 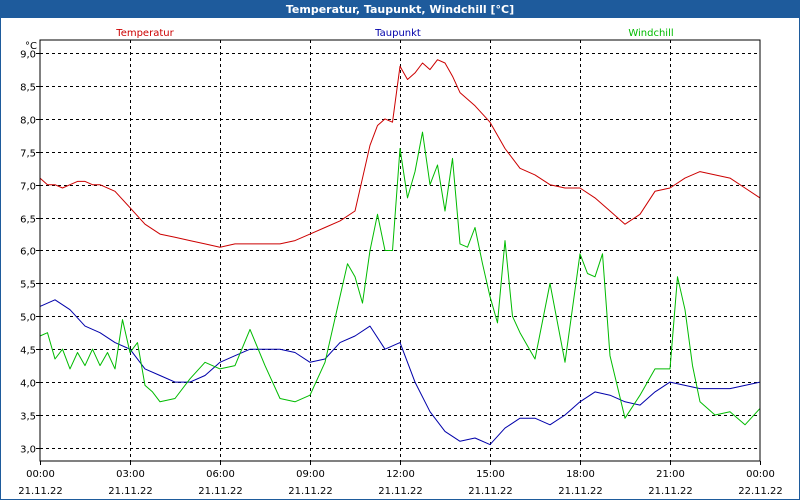 What do you see at coordinates (397, 33) in the screenshot?
I see `legend-taupunkt: Taupunkt` at bounding box center [397, 33].